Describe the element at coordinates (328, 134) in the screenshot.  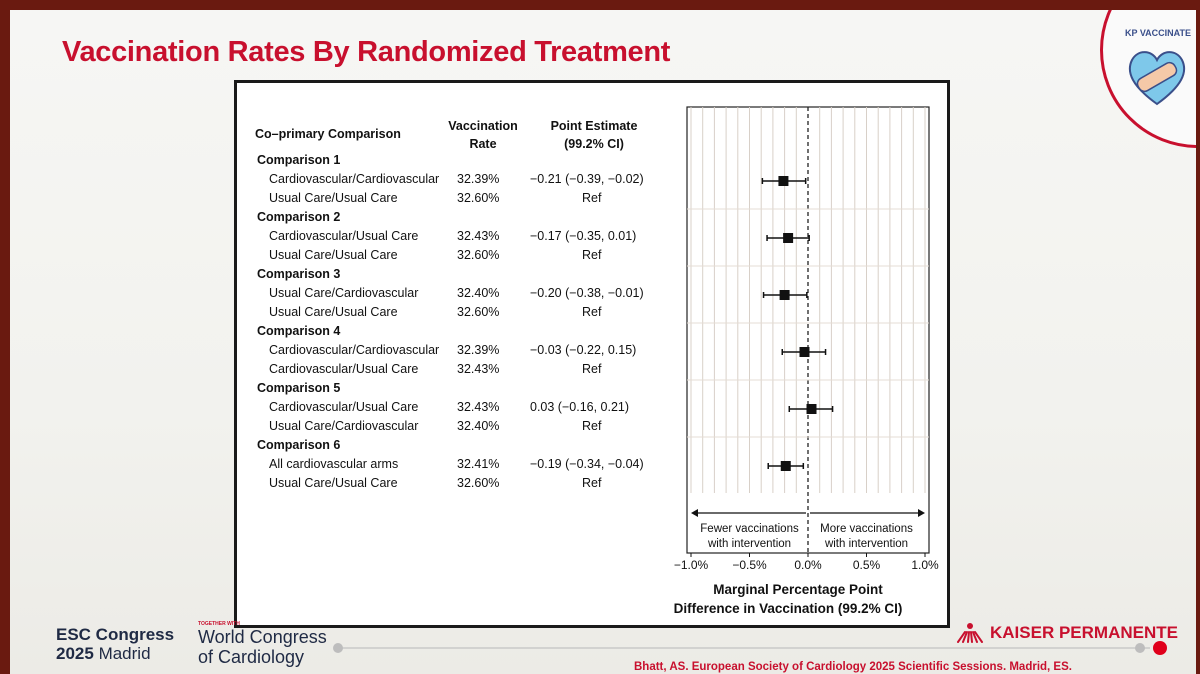
I see `header-comparison: Co–primary Comparison` at that location.